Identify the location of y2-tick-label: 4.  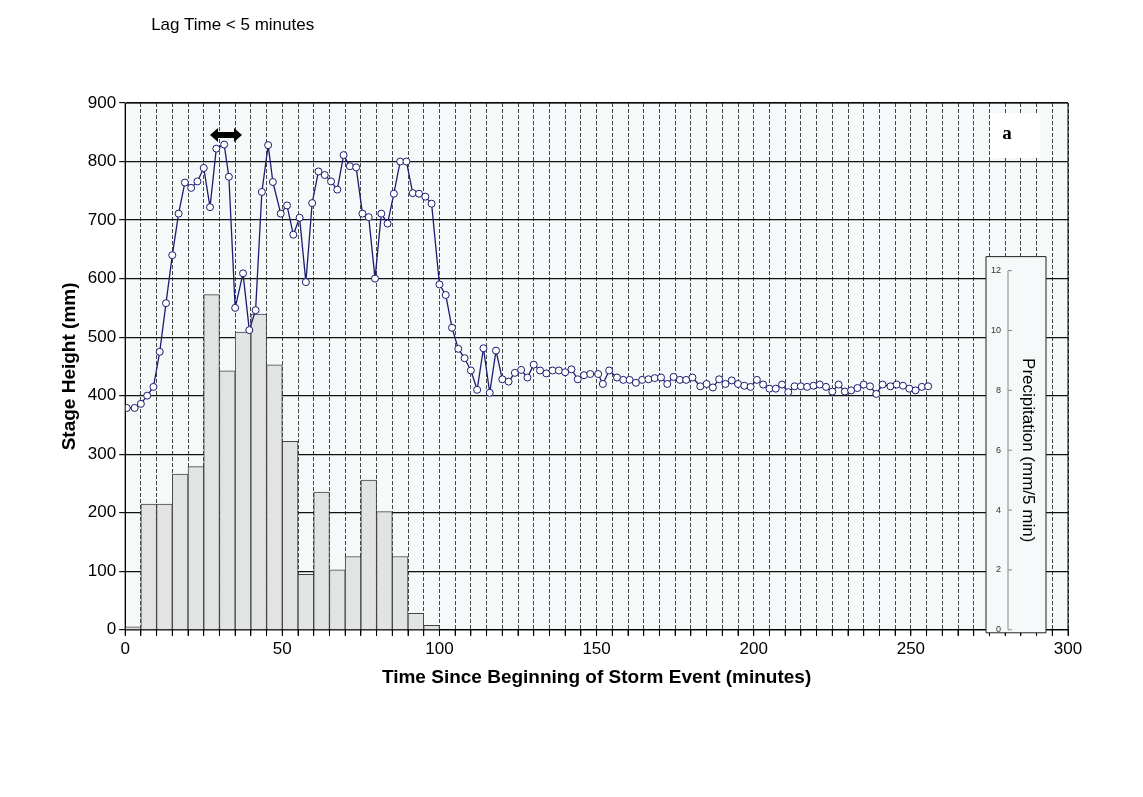
(998, 509).